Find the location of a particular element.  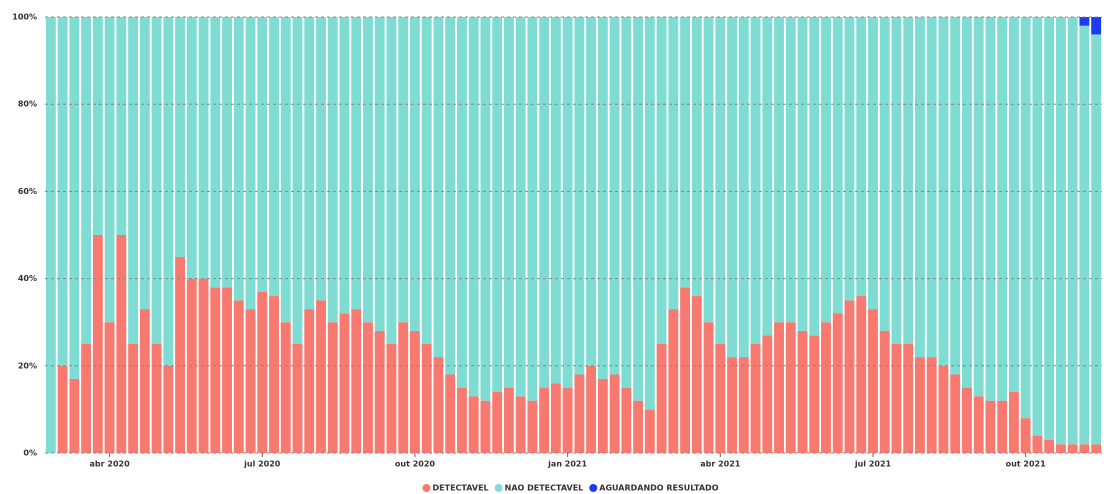

y-tick-label: 80% is located at coordinates (27, 104).